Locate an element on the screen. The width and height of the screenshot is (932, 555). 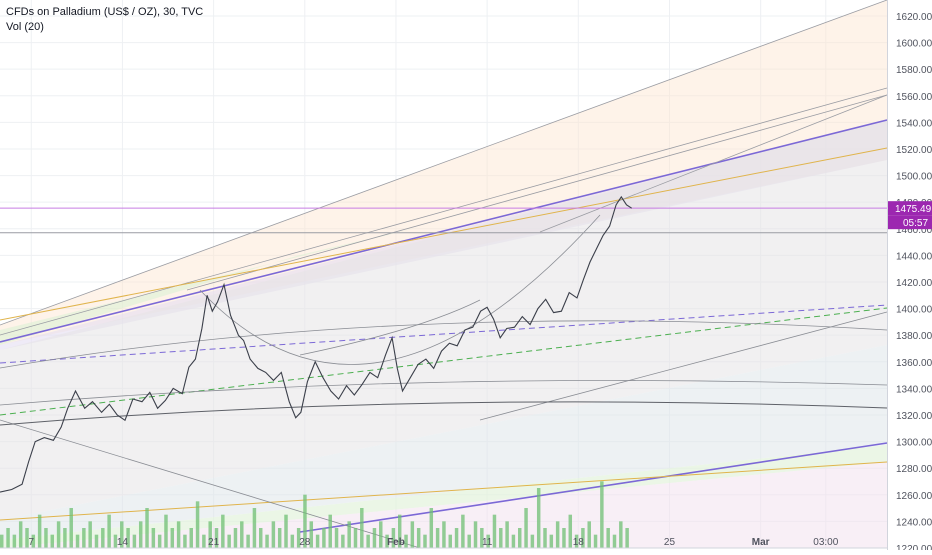
time-tick-label: 28 is located at coordinates (305, 542).